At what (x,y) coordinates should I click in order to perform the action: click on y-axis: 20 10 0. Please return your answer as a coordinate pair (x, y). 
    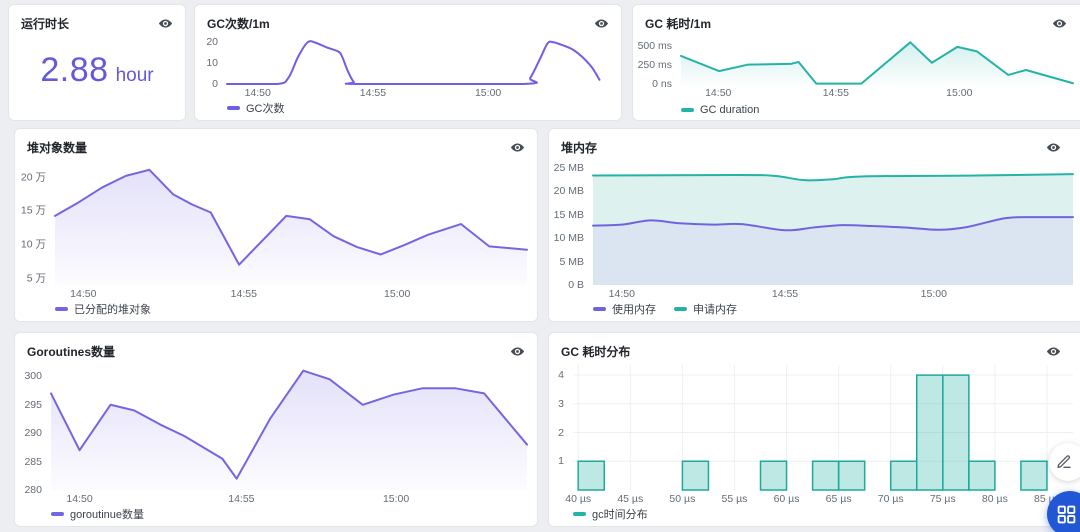
    Looking at the image, I should click on (210, 63).